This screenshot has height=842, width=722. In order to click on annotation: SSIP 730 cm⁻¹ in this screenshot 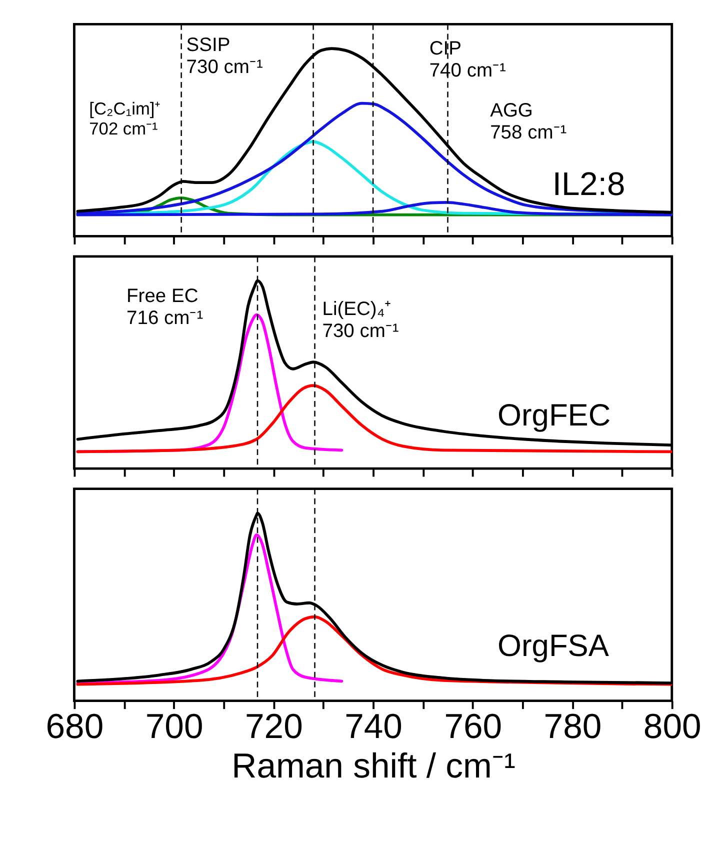, I will do `click(224, 56)`.